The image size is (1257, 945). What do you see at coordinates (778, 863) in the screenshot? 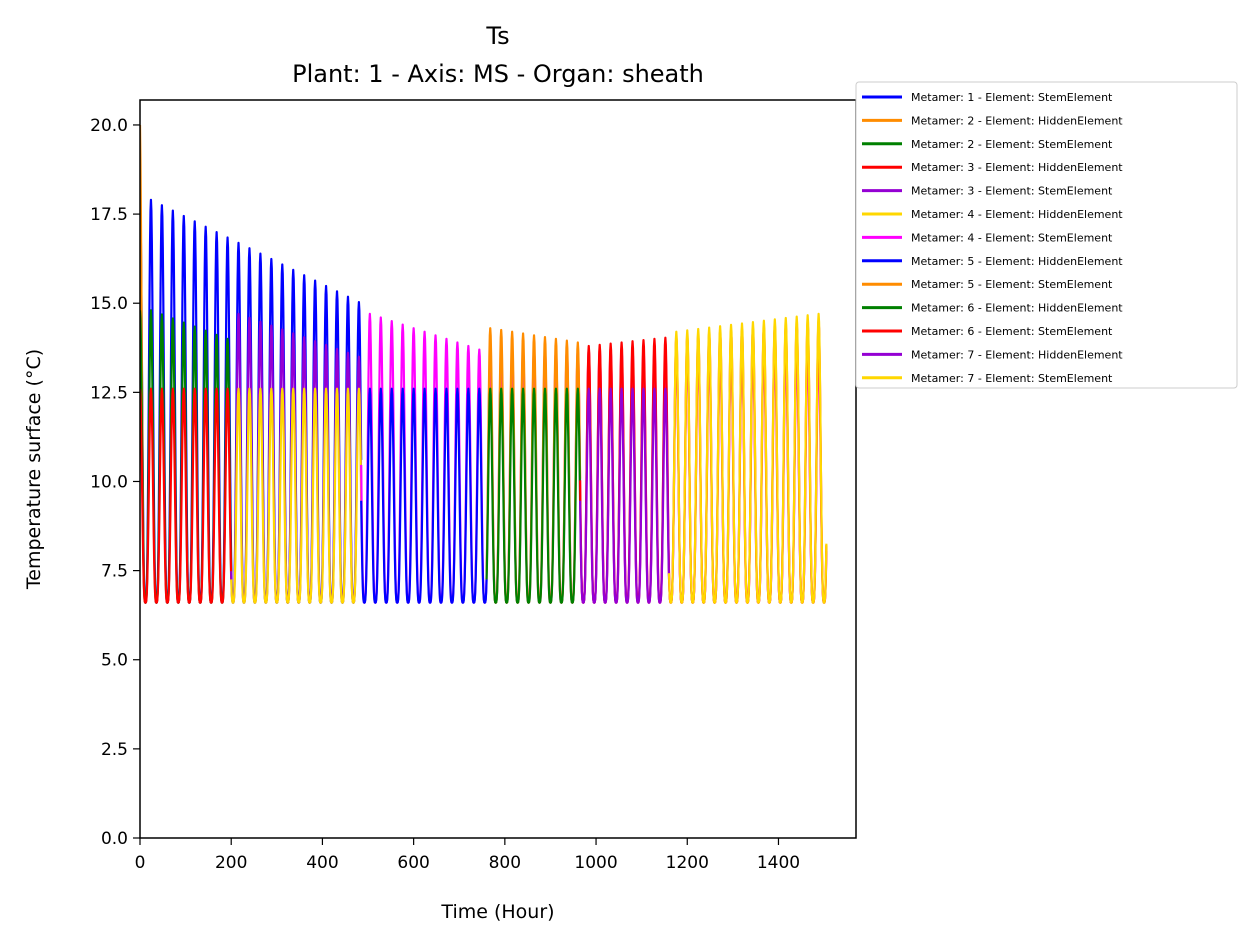
I see `x-tick-label: 1400` at bounding box center [778, 863].